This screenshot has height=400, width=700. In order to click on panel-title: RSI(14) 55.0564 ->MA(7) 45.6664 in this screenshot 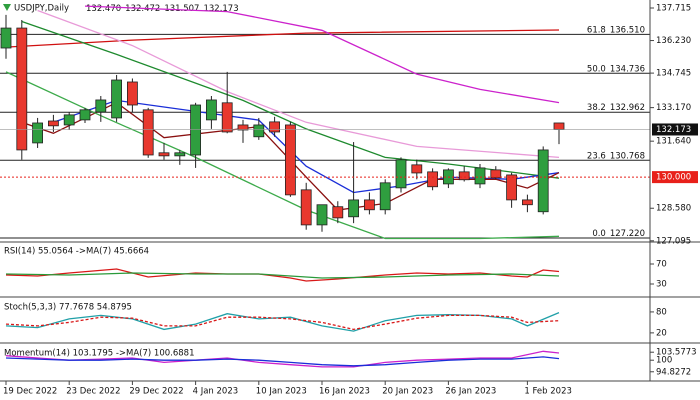, I will do `click(76, 252)`.